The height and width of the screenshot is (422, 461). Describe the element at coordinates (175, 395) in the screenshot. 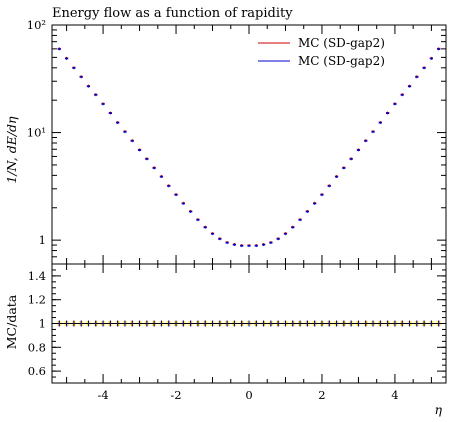

I see `x-tick-label: -2` at that location.